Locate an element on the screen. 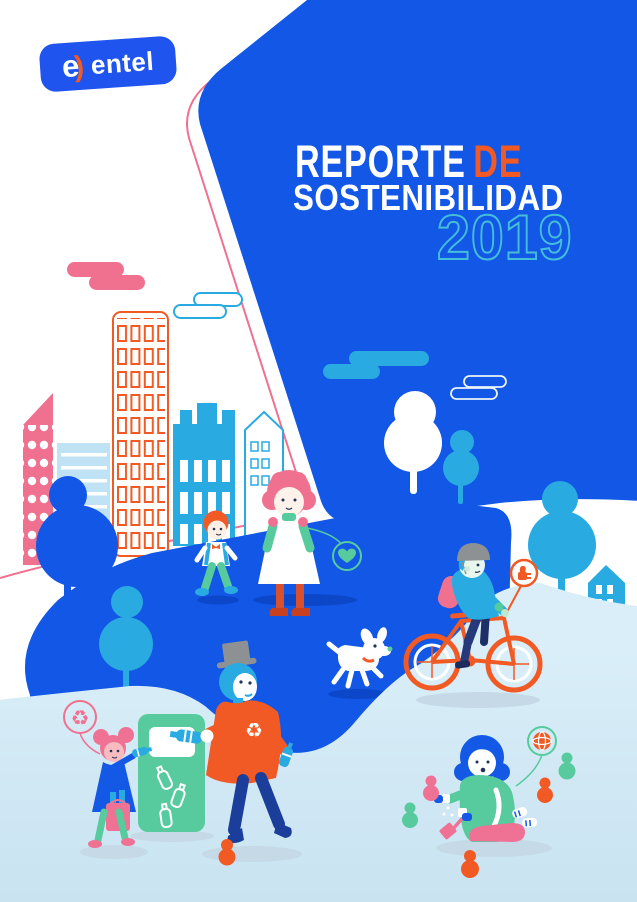  bottle-into-bin is located at coordinates (186, 736).